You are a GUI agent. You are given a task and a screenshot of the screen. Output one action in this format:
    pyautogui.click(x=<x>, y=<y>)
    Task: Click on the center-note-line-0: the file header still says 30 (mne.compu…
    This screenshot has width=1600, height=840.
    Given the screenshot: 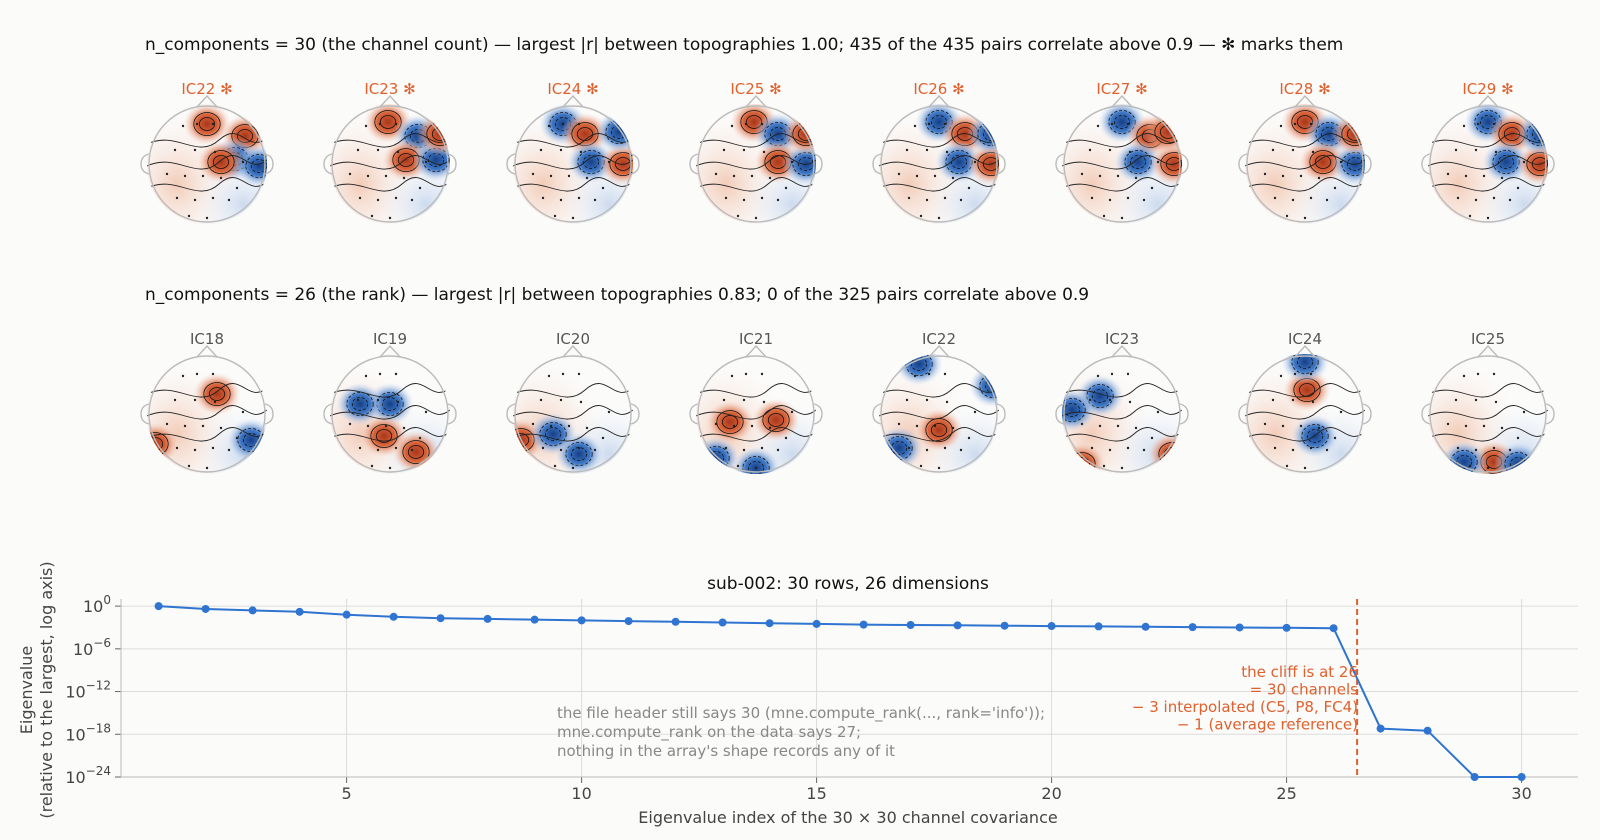 What is the action you would take?
    pyautogui.click(x=801, y=713)
    